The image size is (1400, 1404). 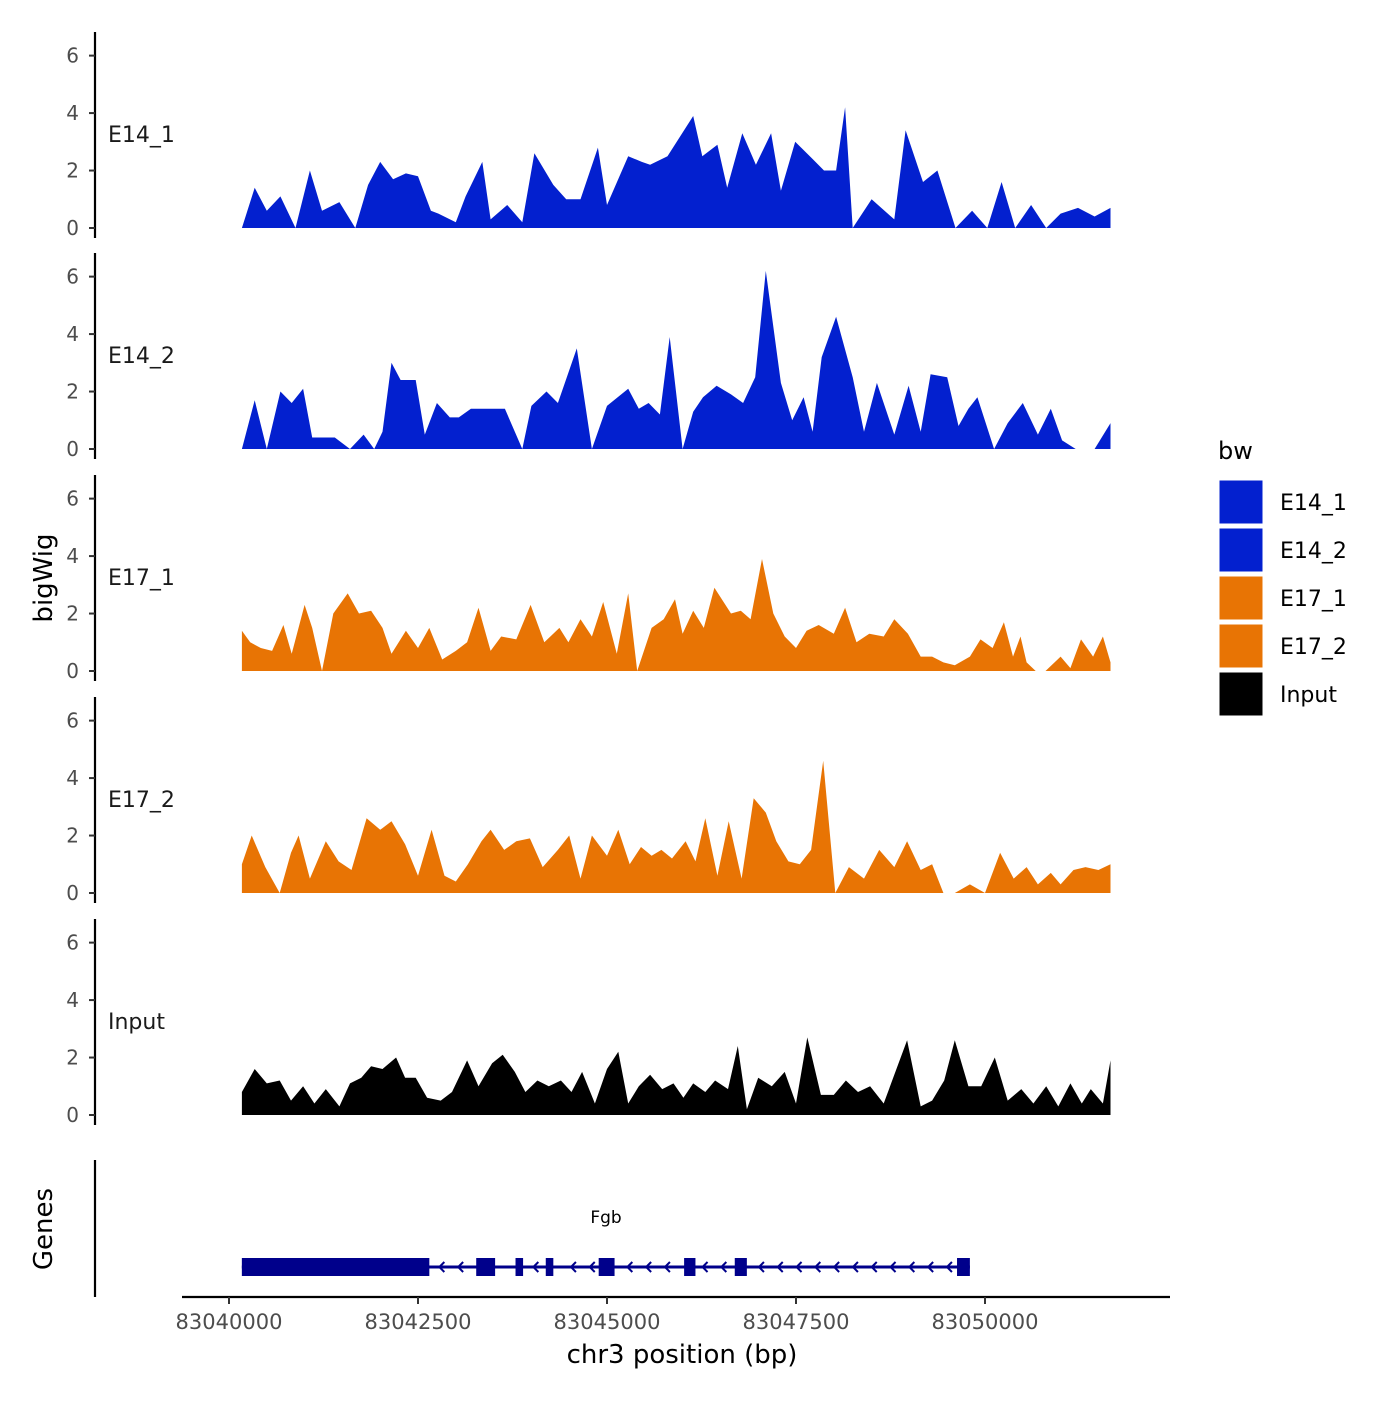 What do you see at coordinates (1313, 503) in the screenshot?
I see `legend-label: E14_1` at bounding box center [1313, 503].